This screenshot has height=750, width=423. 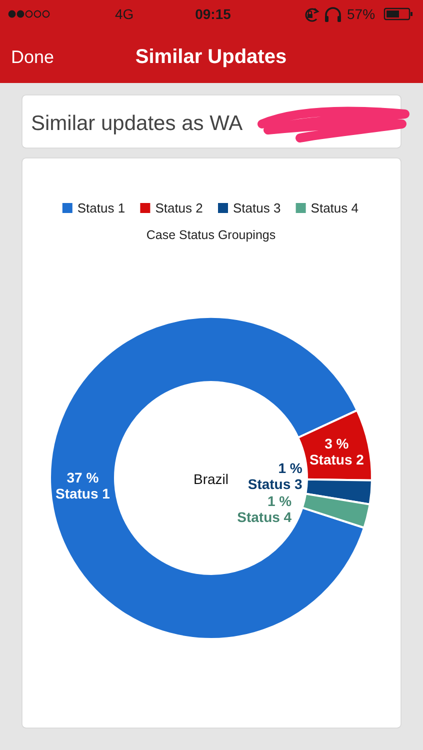 I want to click on data-label: 37 %, so click(x=83, y=478).